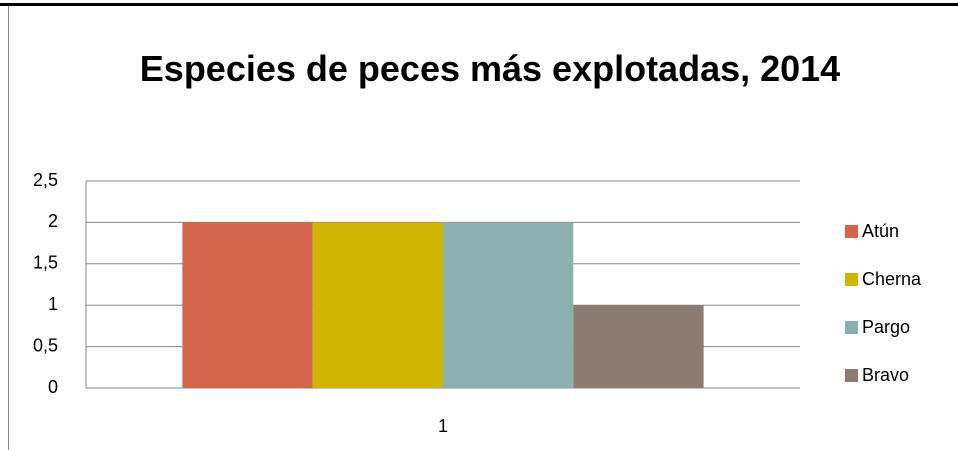 This screenshot has width=958, height=450. What do you see at coordinates (53, 221) in the screenshot?
I see `y-tick-label: 2` at bounding box center [53, 221].